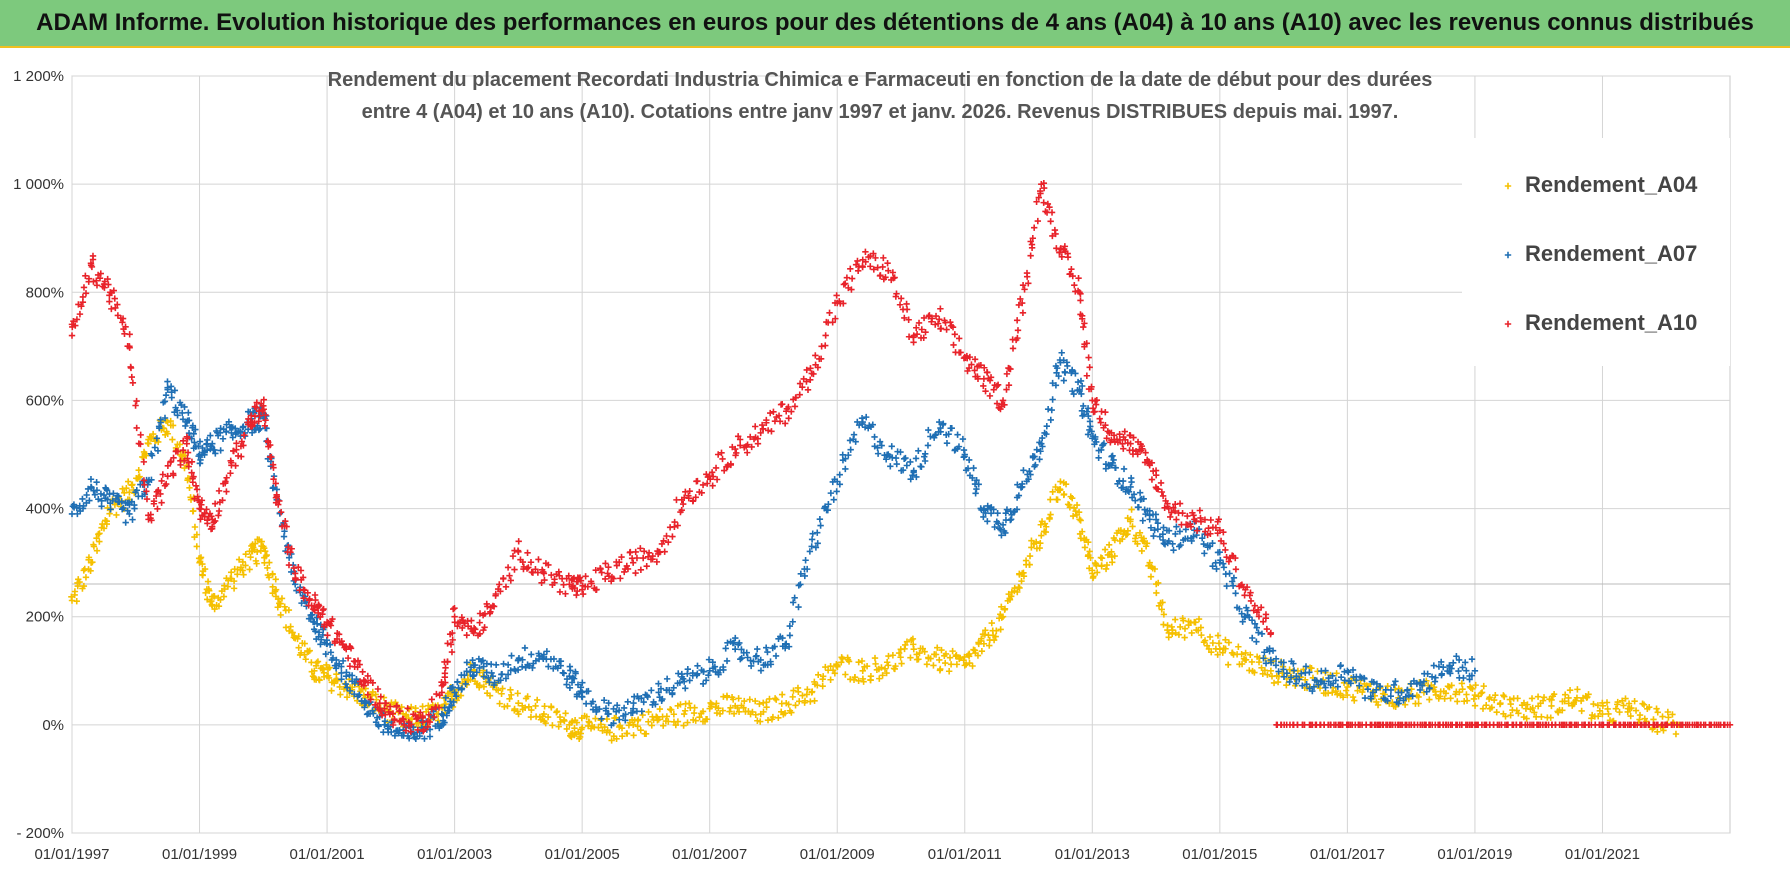 This screenshot has width=1790, height=887. What do you see at coordinates (38, 184) in the screenshot?
I see `y-tick-label: 1 000%` at bounding box center [38, 184].